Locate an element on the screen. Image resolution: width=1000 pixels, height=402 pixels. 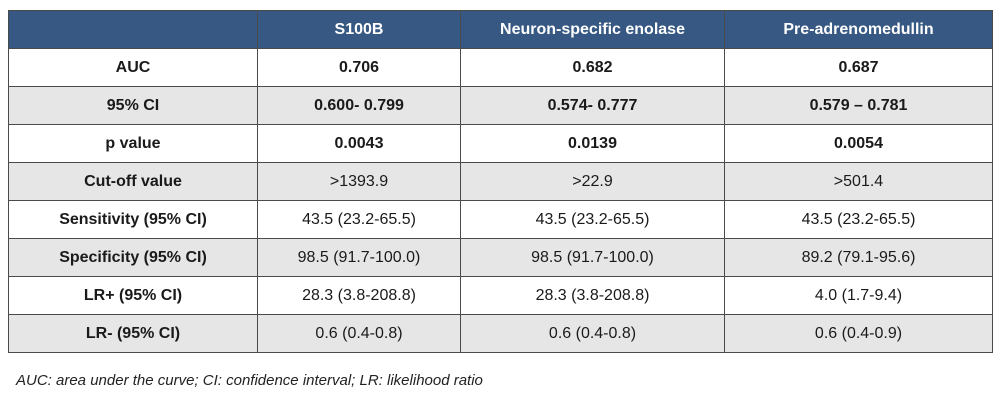
table-row: Cut-off value >1393.9 >22.9 >501.4 is located at coordinates (500, 181).